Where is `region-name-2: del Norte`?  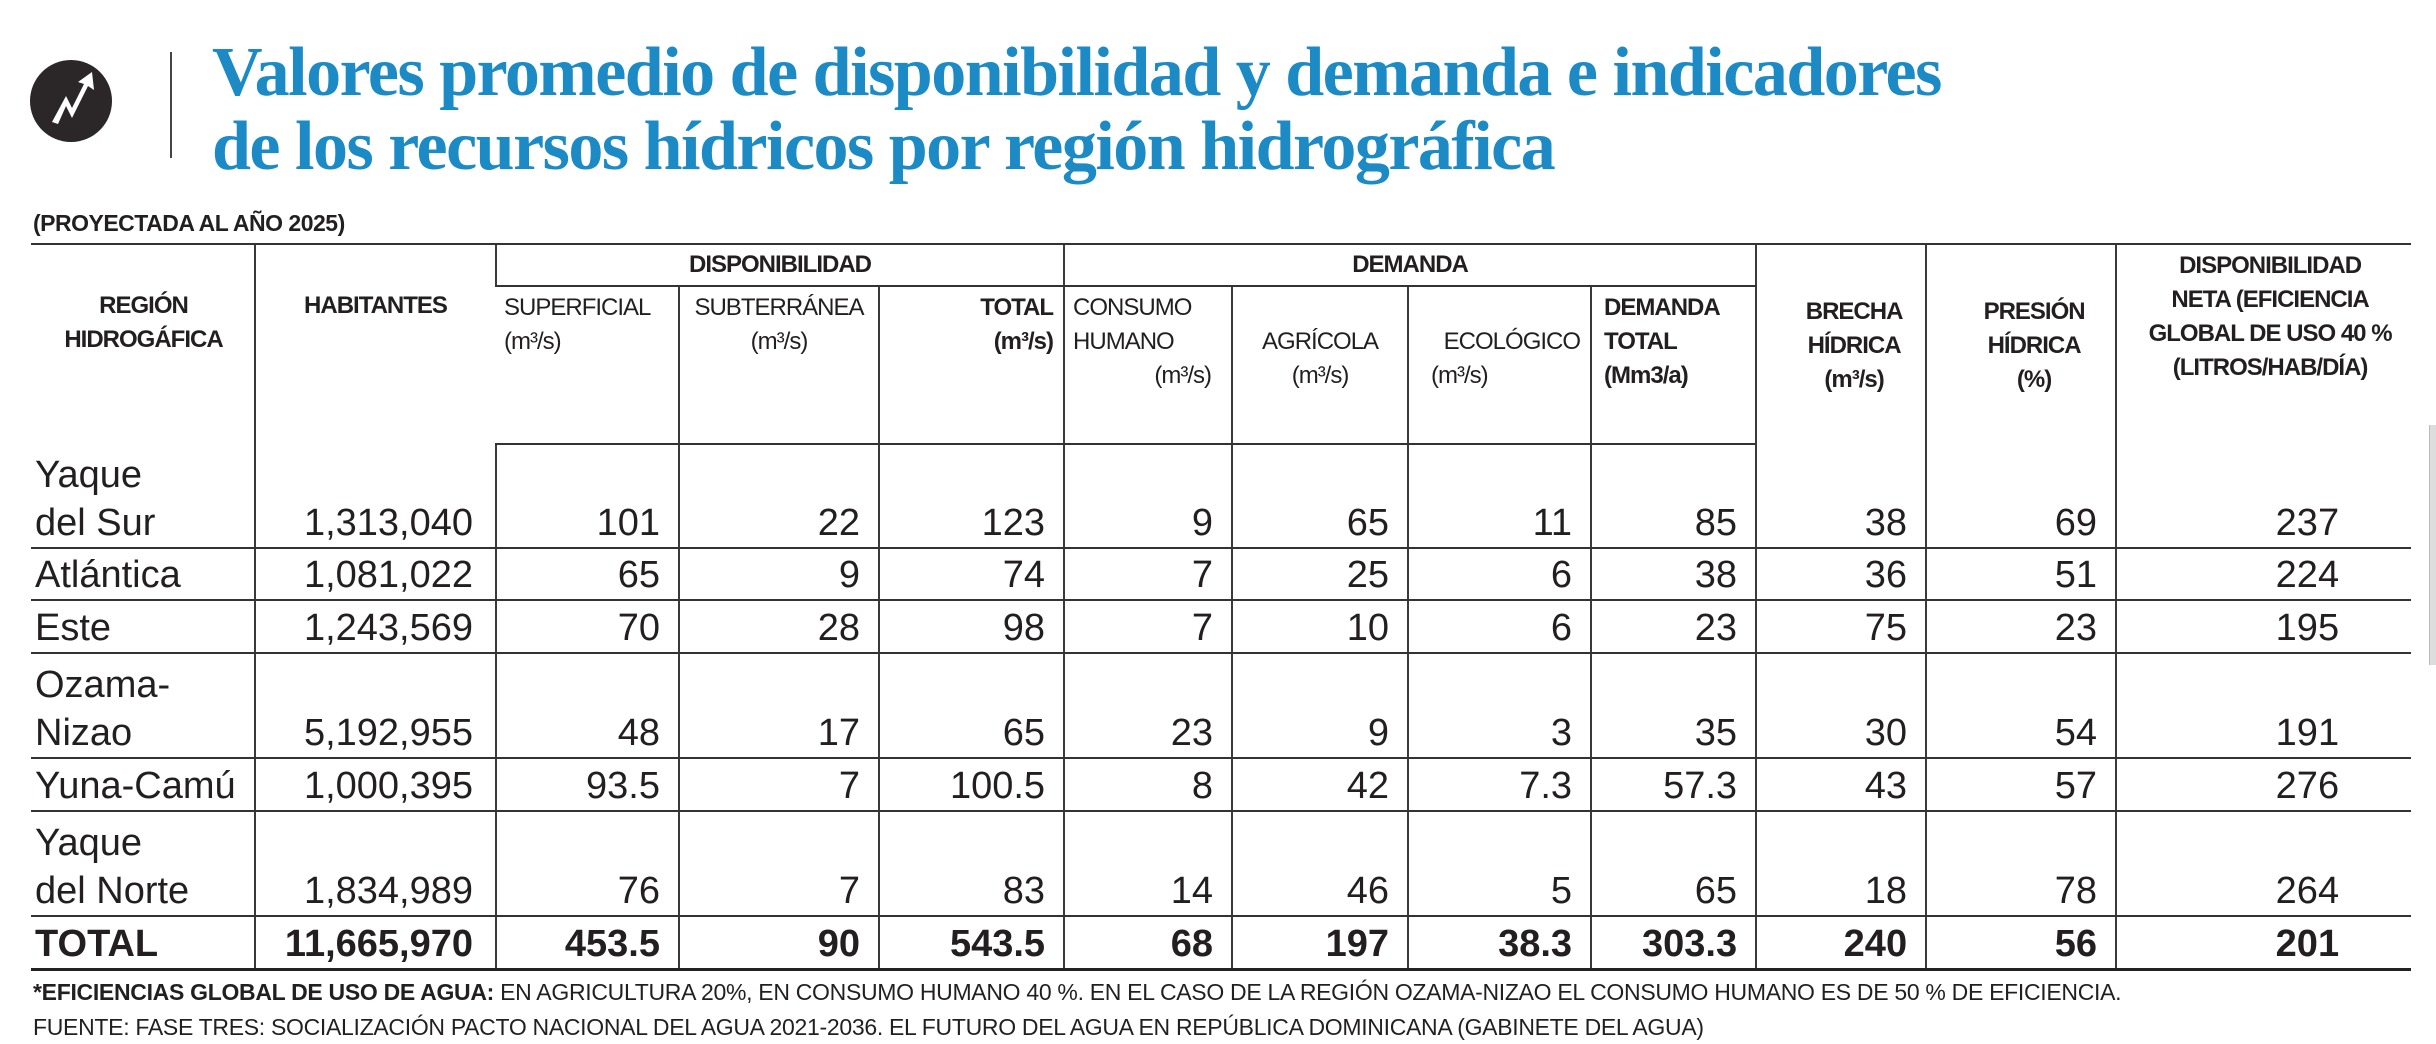
region-name-2: del Norte is located at coordinates (112, 891).